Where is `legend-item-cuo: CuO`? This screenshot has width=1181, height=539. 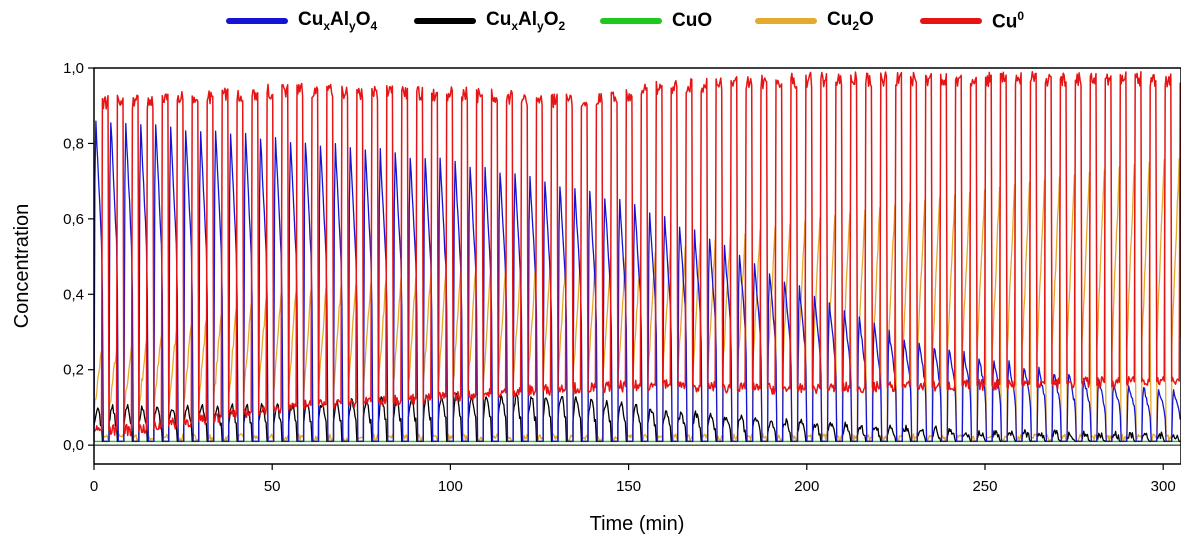 legend-item-cuo: CuO is located at coordinates (656, 21).